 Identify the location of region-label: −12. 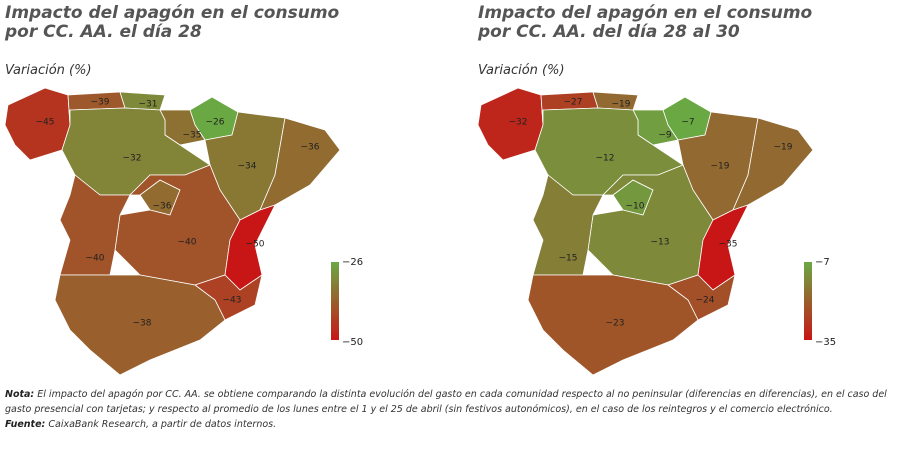
(605, 159).